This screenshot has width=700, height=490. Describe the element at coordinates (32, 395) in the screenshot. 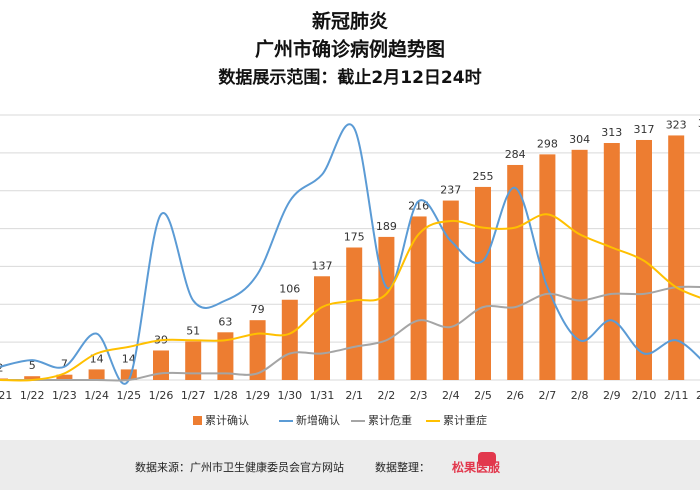

I see `x-tick-label: 1/22` at that location.